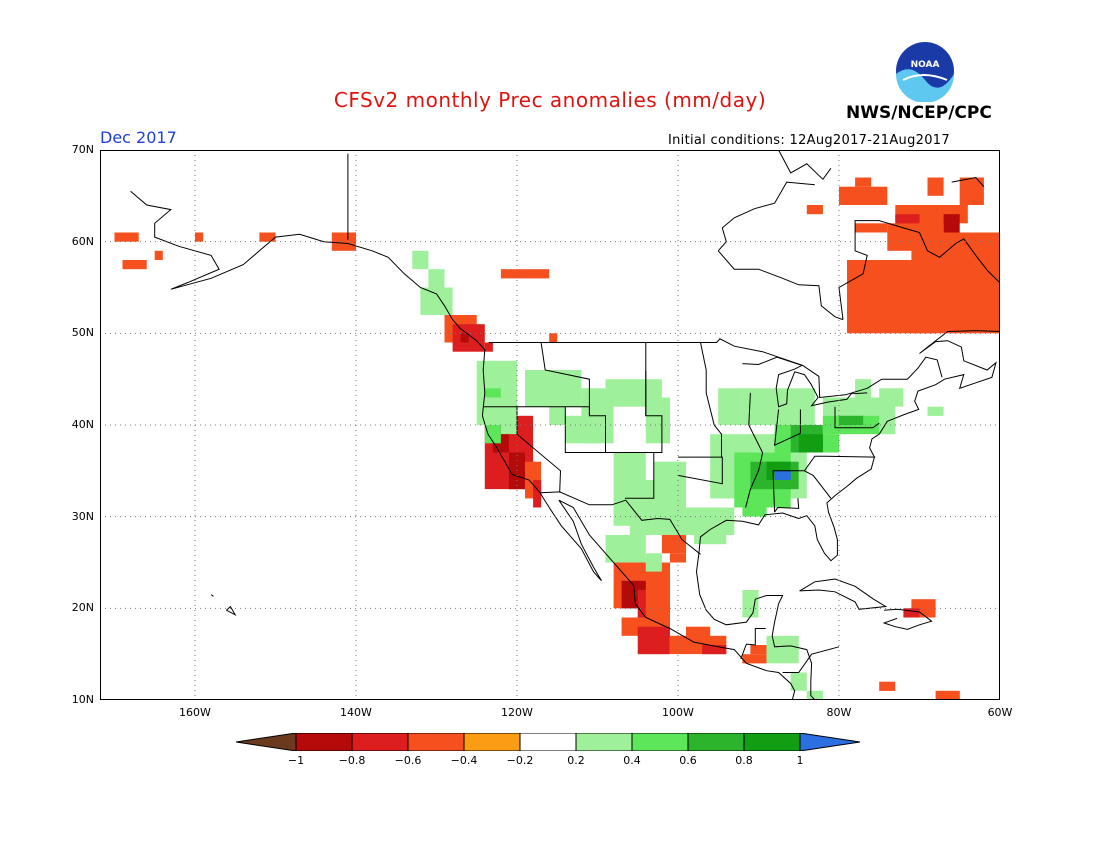 The height and width of the screenshot is (850, 1100). What do you see at coordinates (688, 760) in the screenshot?
I see `colorbar-tick-label: 0.6` at bounding box center [688, 760].